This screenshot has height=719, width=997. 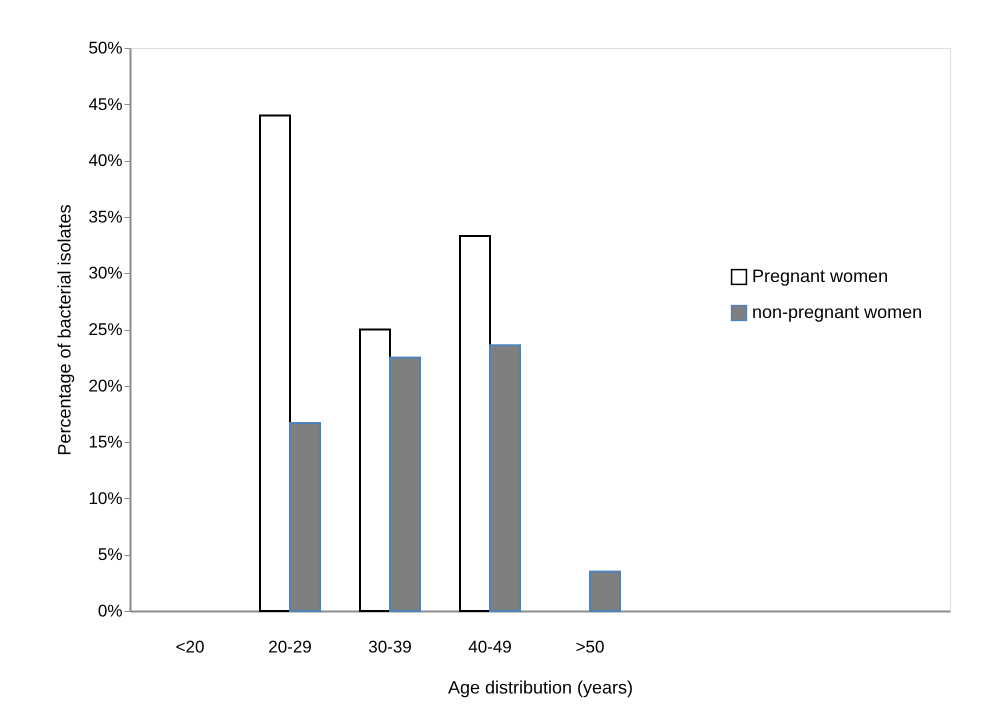 I want to click on x-axis-title: Age distribution (years), so click(x=541, y=688).